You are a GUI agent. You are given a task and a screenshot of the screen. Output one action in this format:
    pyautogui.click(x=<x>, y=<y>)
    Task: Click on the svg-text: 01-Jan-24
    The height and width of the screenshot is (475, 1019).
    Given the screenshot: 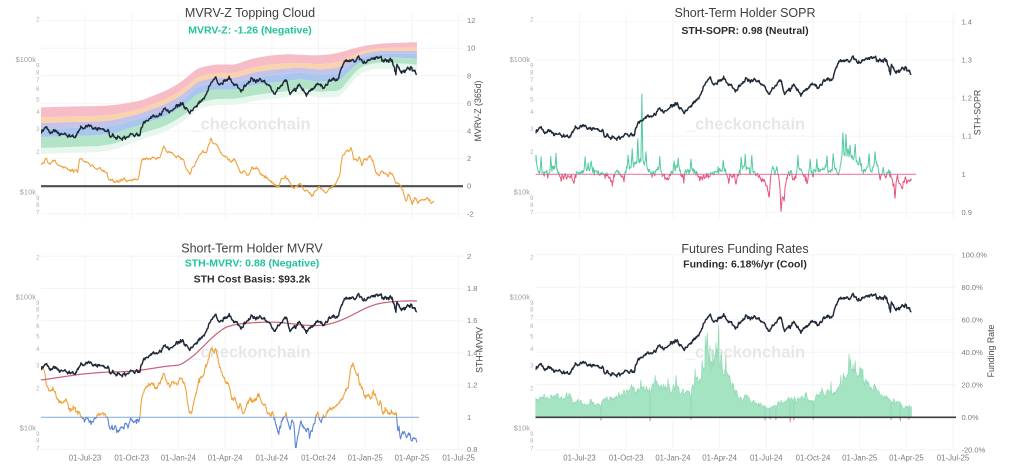 What is the action you would take?
    pyautogui.click(x=673, y=458)
    